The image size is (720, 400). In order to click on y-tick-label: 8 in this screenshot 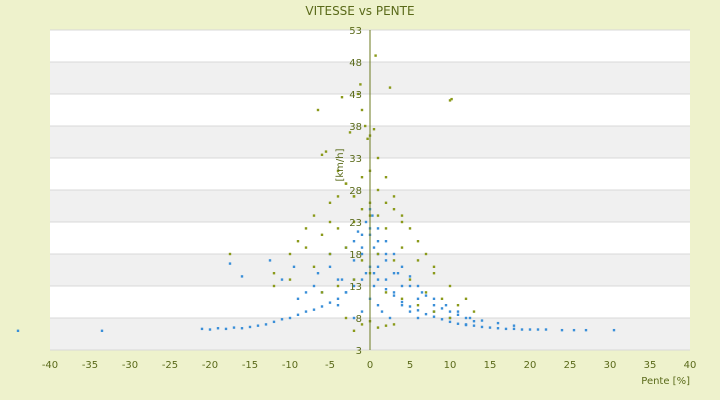, I will do `click(359, 319)`.